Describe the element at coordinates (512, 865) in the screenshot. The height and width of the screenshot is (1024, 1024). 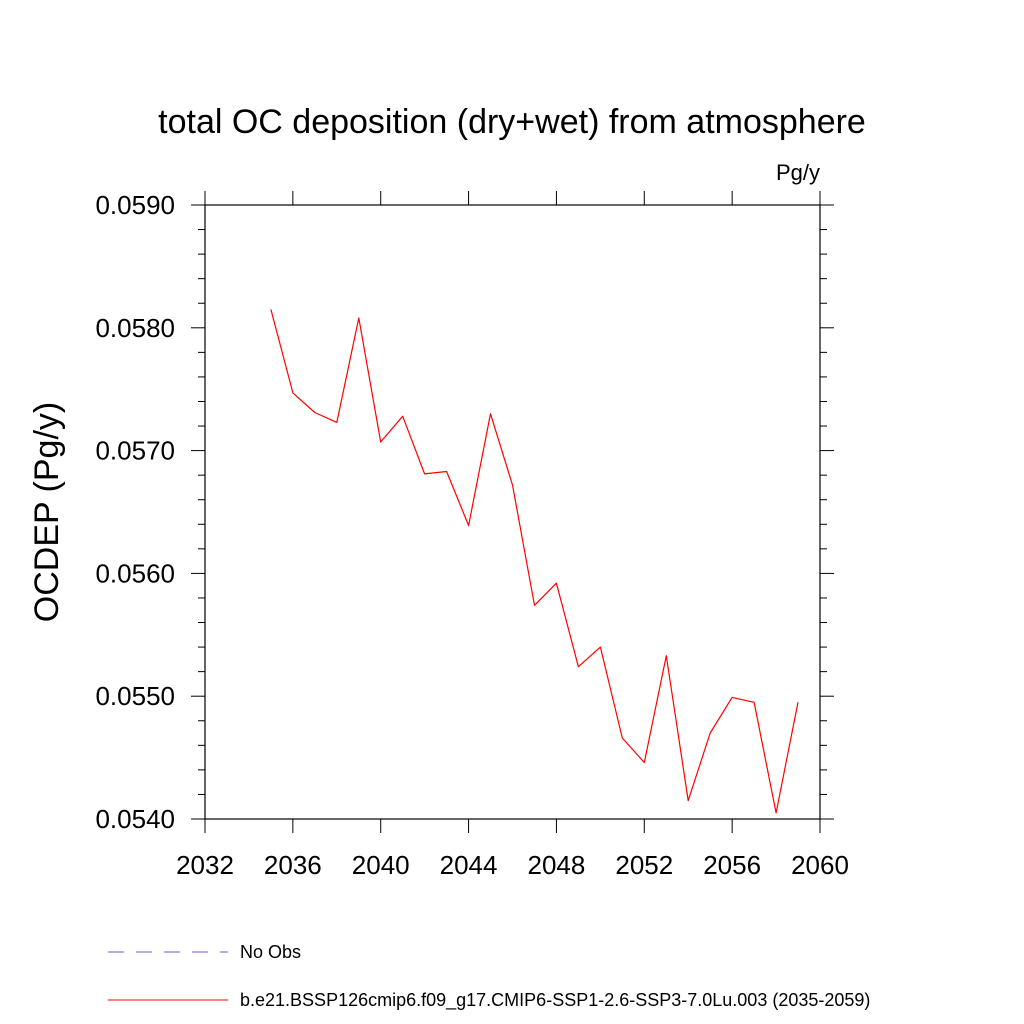
I see `x-tick-labels: 2032 2036 2040 2044 2048 2052 2056 2060` at that location.